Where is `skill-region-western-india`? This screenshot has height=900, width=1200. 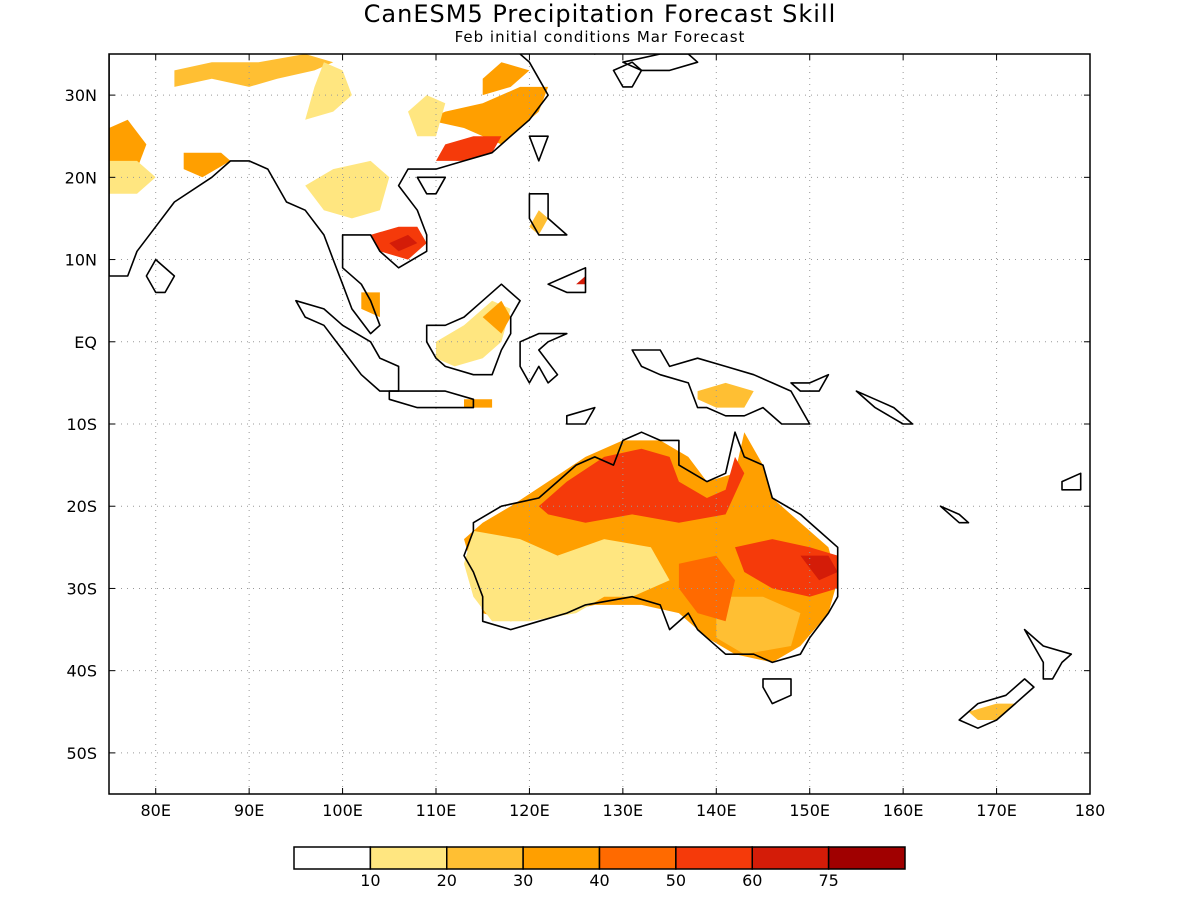 skill-region-western-india is located at coordinates (132, 177).